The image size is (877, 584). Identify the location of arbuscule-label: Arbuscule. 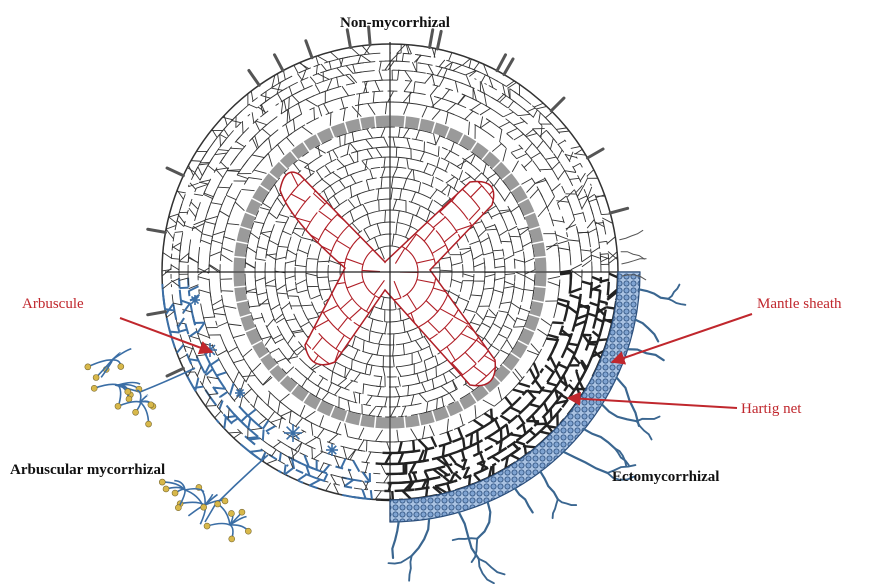
(53, 304).